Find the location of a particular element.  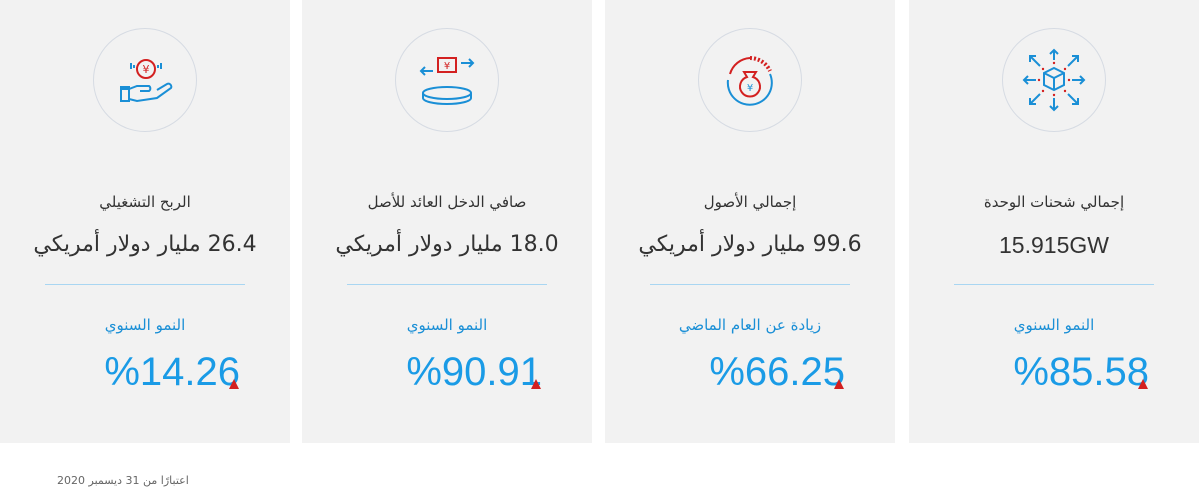

growth-value: %85.58 is located at coordinates (1081, 372).